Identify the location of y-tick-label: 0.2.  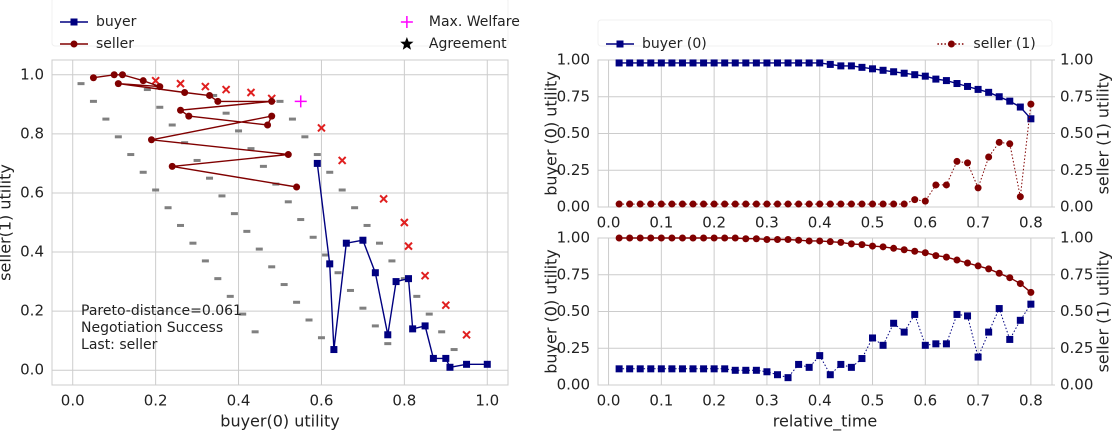
(32, 311).